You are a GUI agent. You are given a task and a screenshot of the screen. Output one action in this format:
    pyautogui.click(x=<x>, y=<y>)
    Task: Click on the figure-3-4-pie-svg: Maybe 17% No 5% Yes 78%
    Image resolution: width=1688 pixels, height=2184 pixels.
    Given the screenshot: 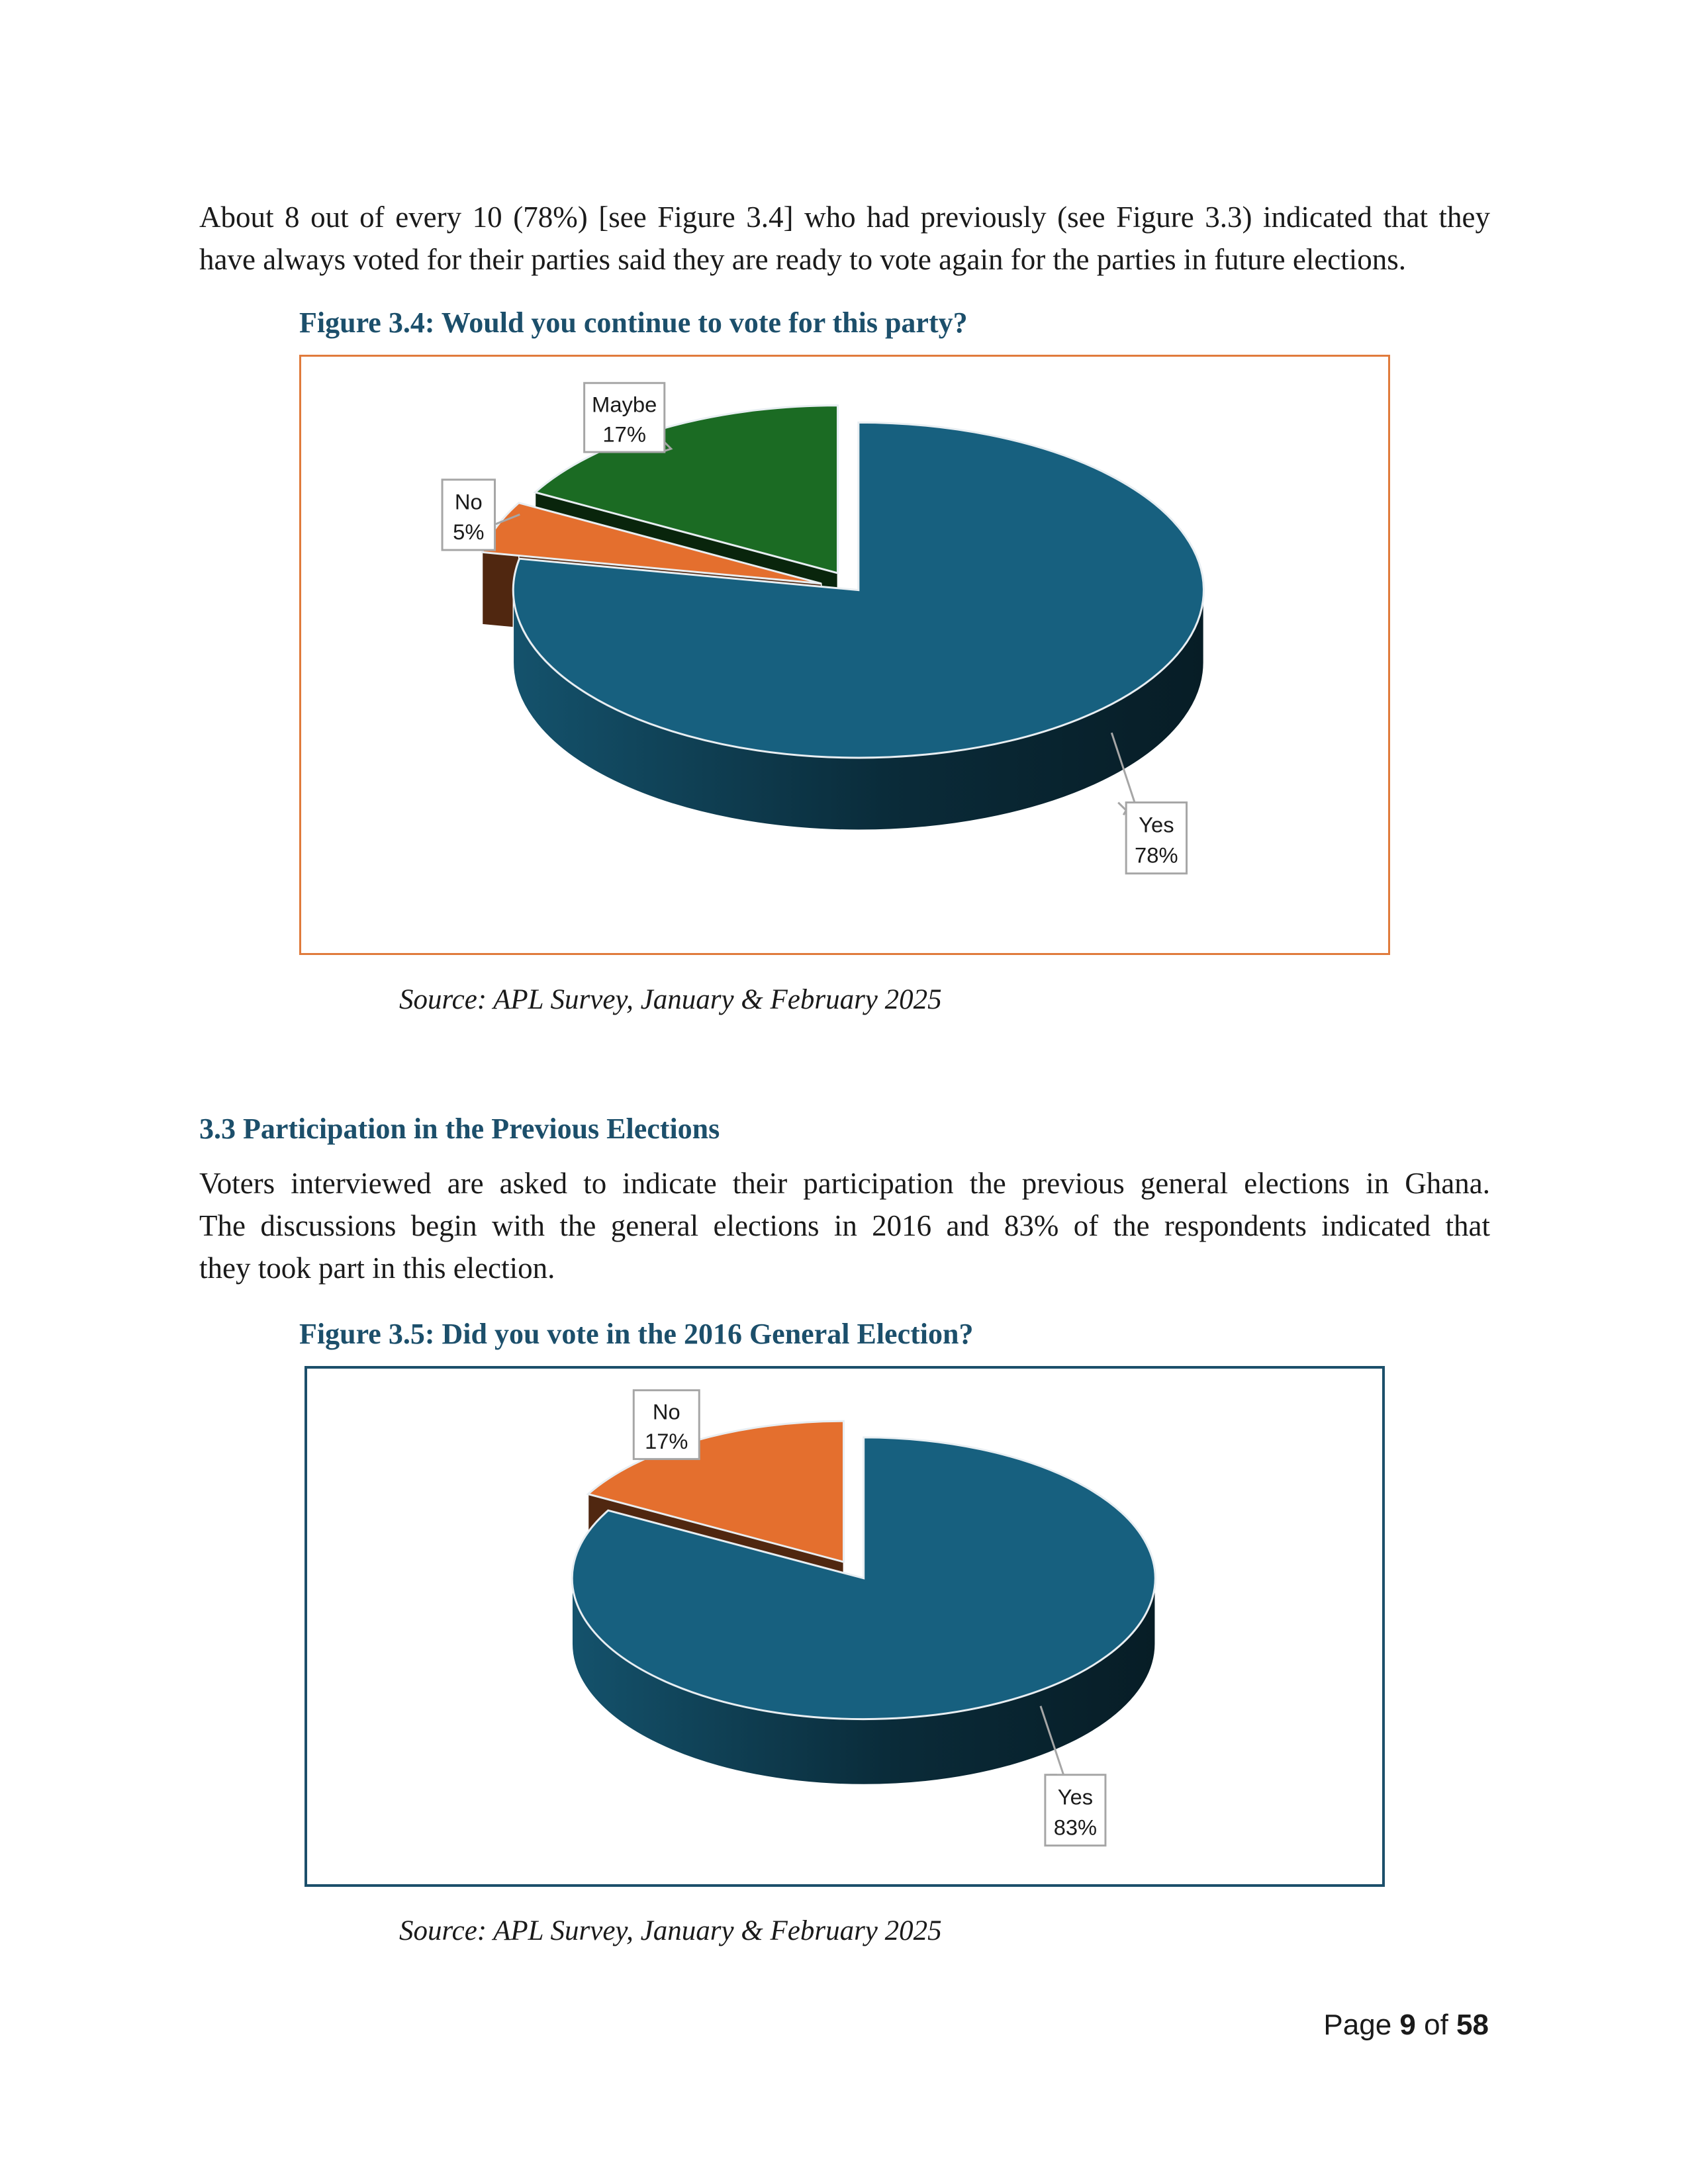 What is the action you would take?
    pyautogui.click(x=823, y=628)
    